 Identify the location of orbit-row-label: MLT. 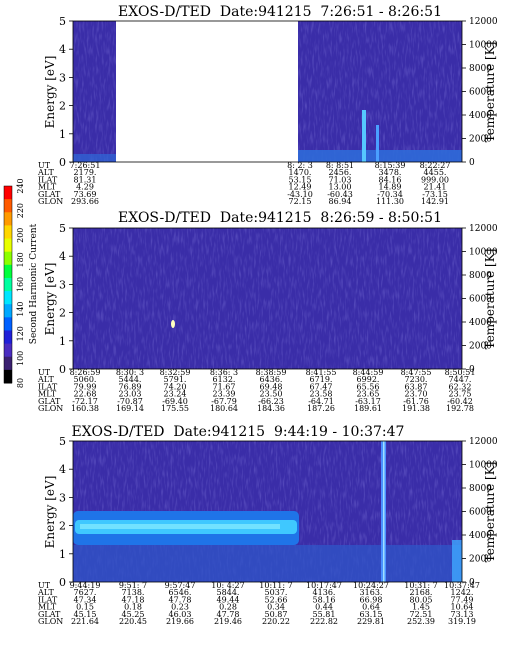
(47, 187).